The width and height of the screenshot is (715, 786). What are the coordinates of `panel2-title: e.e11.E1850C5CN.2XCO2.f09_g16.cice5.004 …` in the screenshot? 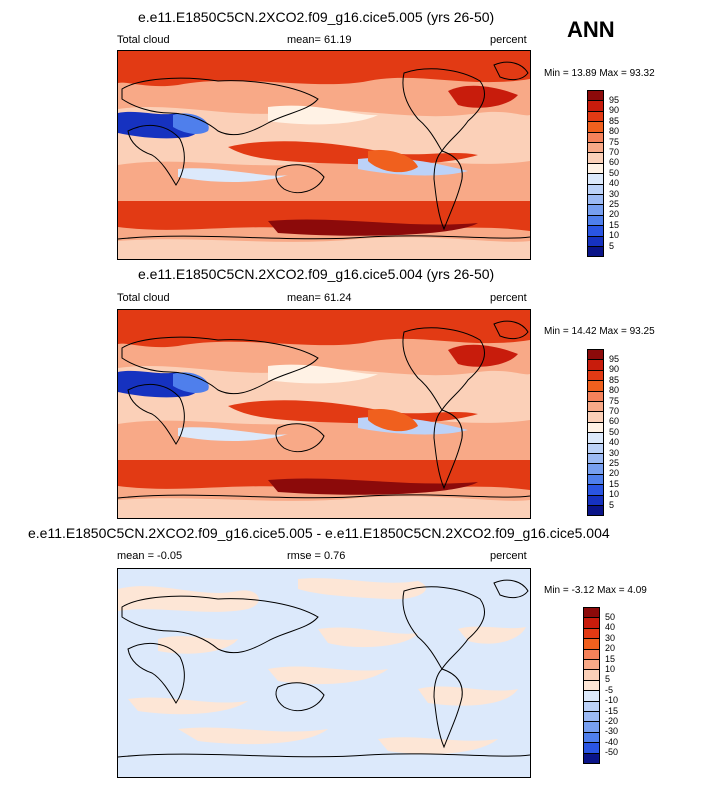 It's located at (316, 274).